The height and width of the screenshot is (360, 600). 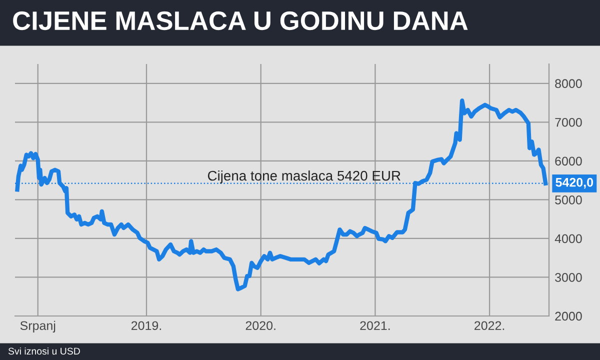 What do you see at coordinates (568, 239) in the screenshot?
I see `y-tick-label: 4000` at bounding box center [568, 239].